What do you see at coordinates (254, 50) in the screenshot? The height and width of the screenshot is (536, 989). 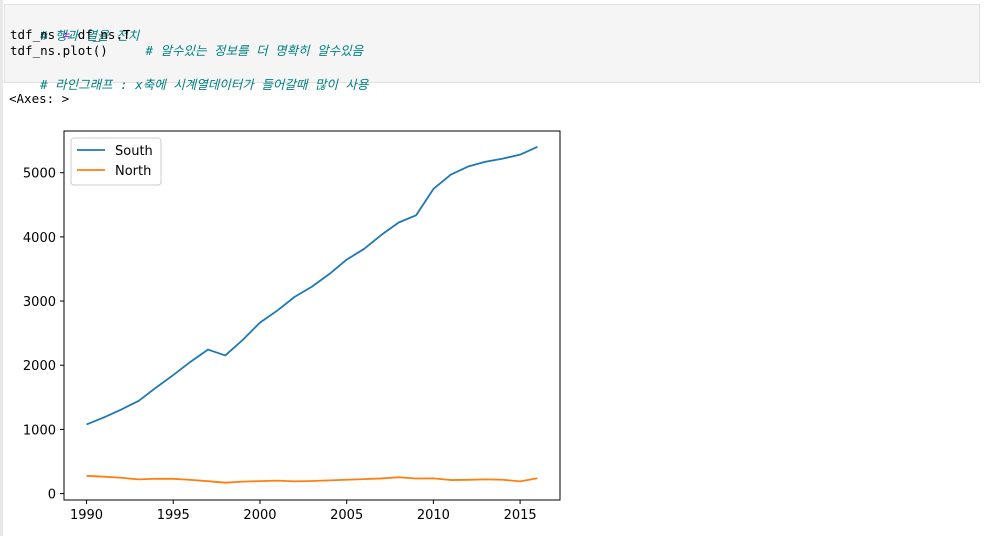 I see `code-comment: # 알수있는 정보를 더 명확히 알수있음` at bounding box center [254, 50].